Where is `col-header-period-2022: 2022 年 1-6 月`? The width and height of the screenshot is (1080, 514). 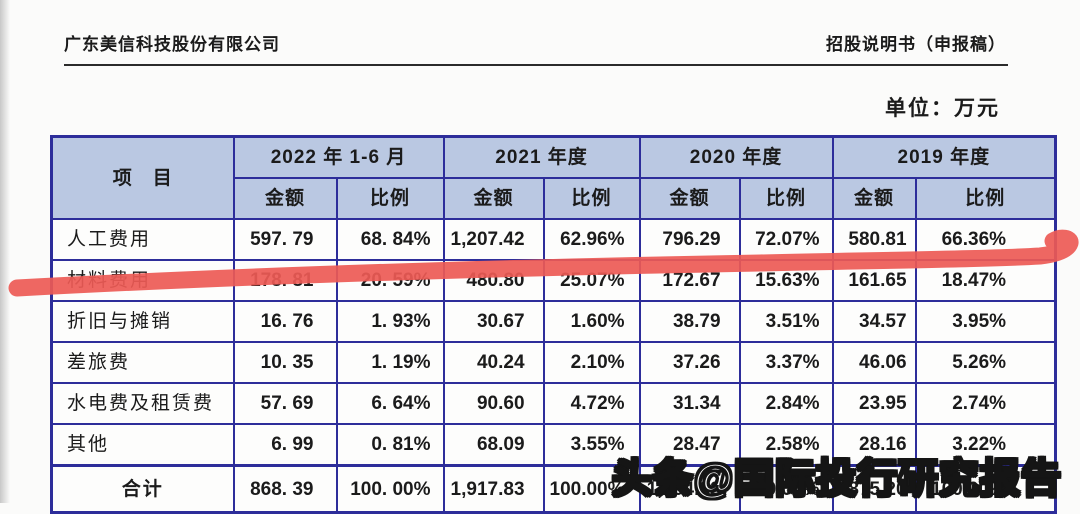
col-header-period-2022: 2022 年 1-6 月 is located at coordinates (338, 157).